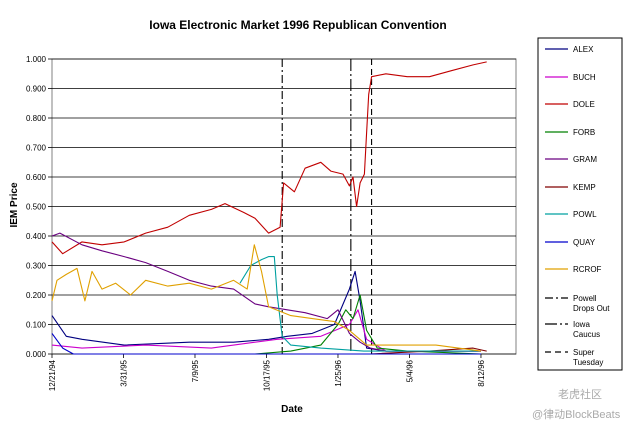  I want to click on y-tick-label: 0.400, so click(36, 236).